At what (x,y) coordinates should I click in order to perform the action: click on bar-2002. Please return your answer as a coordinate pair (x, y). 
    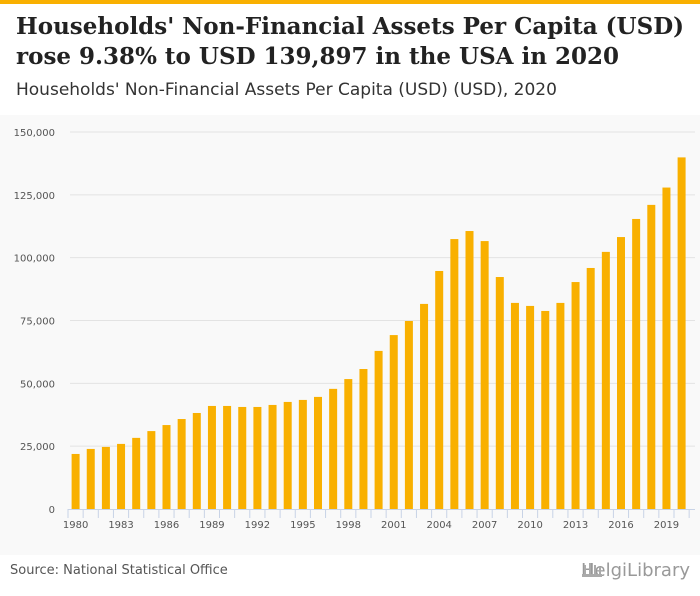
    Looking at the image, I should click on (408, 415).